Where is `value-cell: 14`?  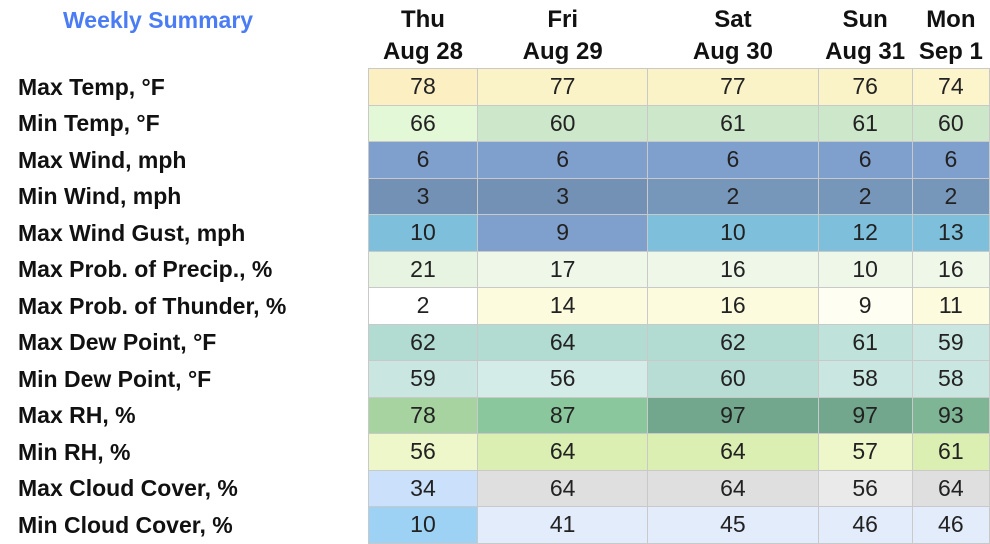
value-cell: 14 is located at coordinates (563, 306).